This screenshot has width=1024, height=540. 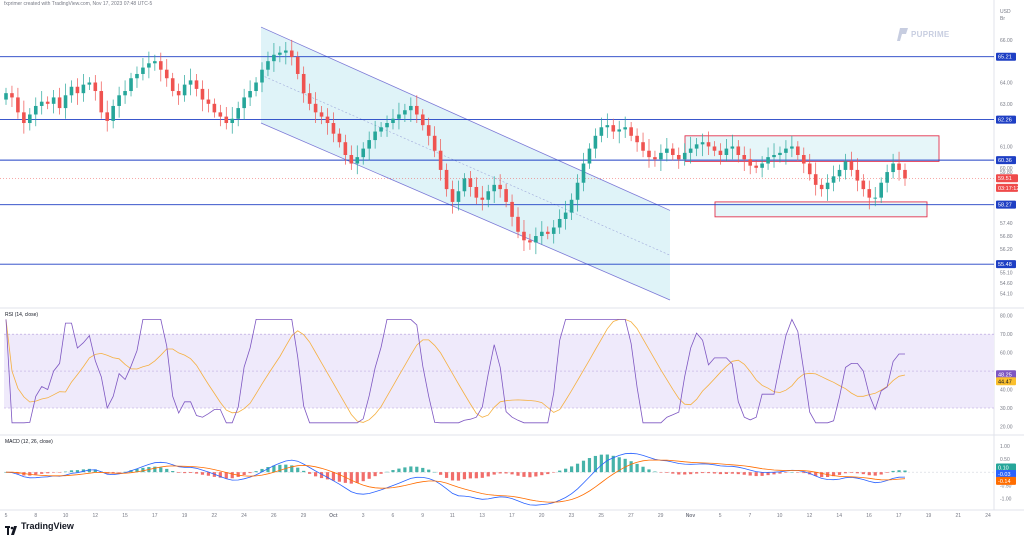 What do you see at coordinates (455, 469) in the screenshot?
I see `macd-histogram` at bounding box center [455, 469].